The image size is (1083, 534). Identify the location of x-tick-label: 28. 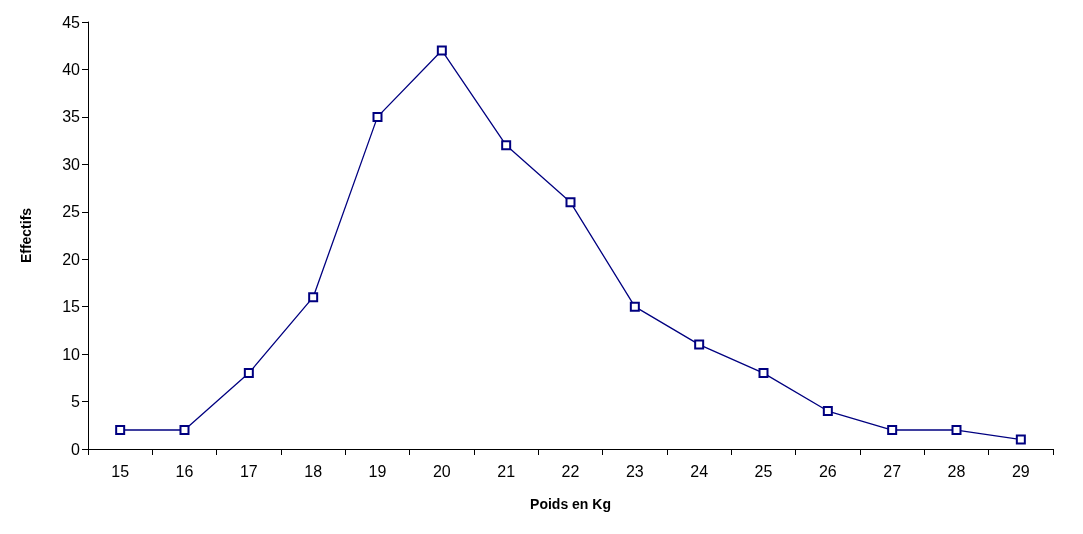
(956, 471).